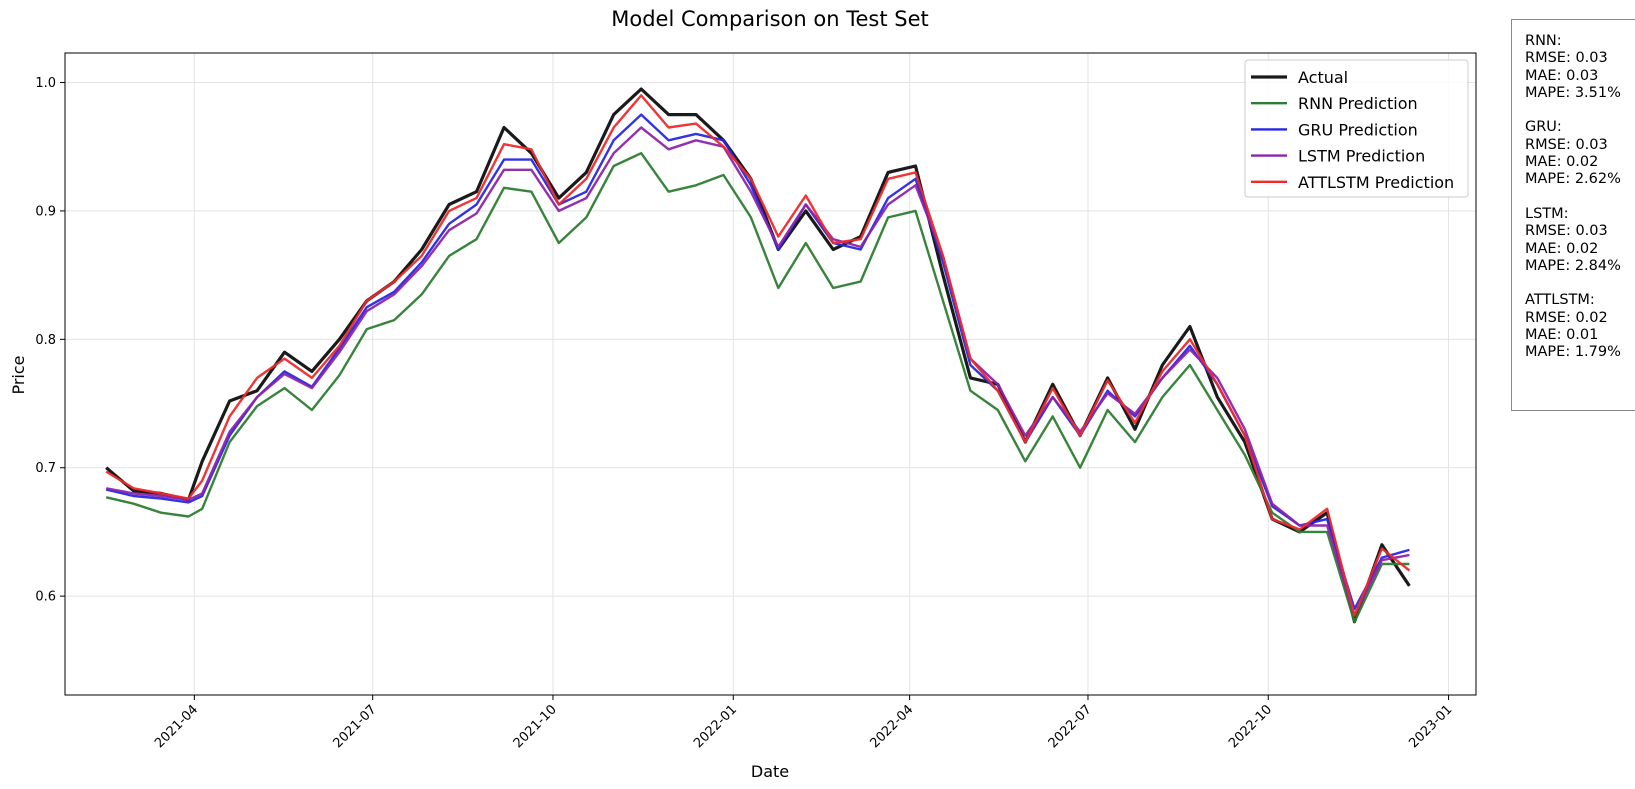  I want to click on x-tick-label: 2021-10, so click(535, 726).